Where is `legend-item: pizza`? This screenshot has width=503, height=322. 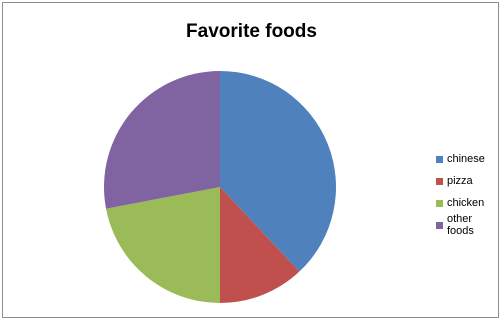 legend-item: pizza is located at coordinates (467, 181).